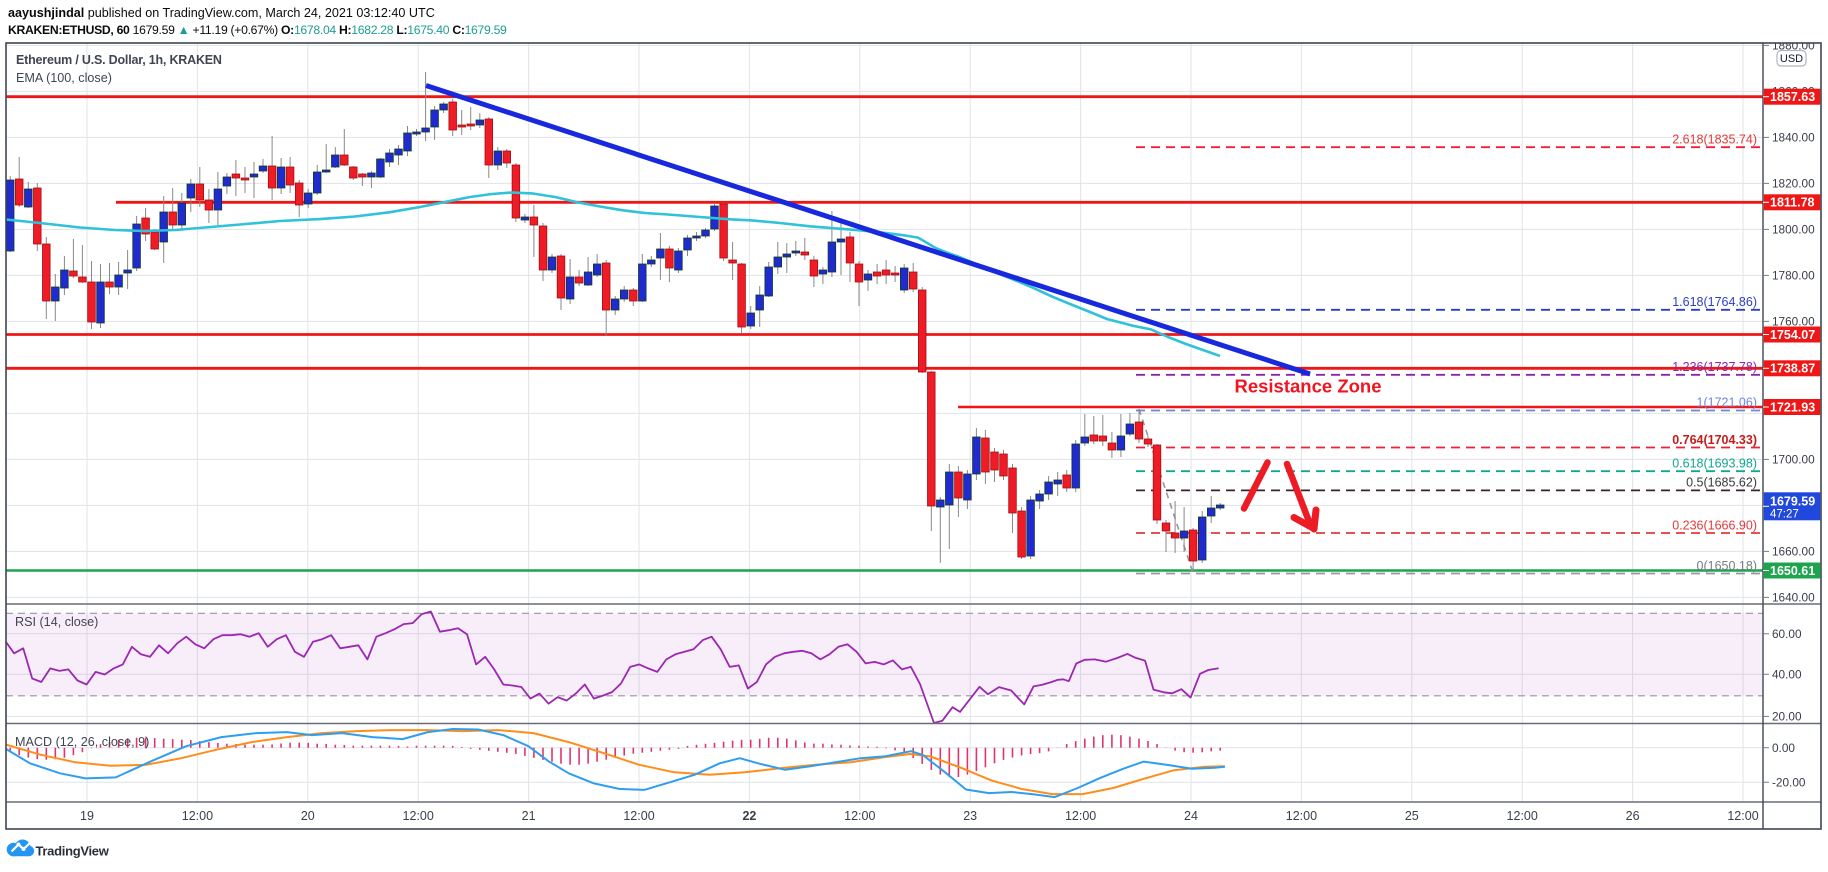  What do you see at coordinates (1787, 675) in the screenshot?
I see `svg-text: 40.00` at bounding box center [1787, 675].